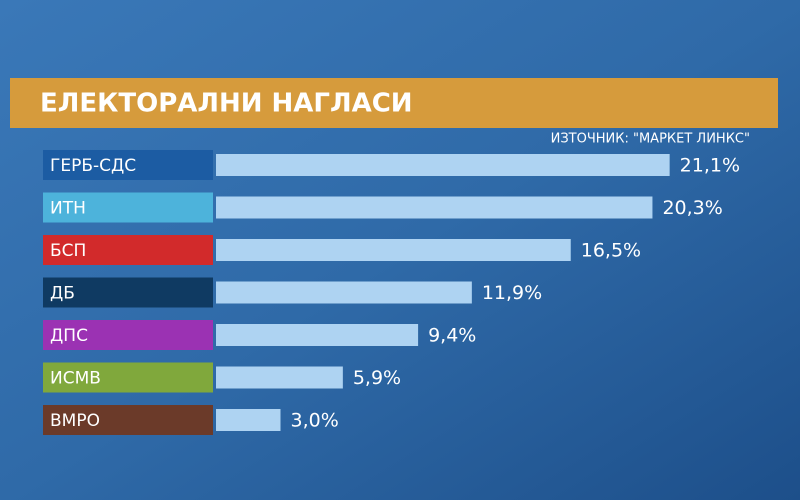 The height and width of the screenshot is (500, 800). Describe the element at coordinates (68, 251) in the screenshot. I see `category-label: БСП` at that location.